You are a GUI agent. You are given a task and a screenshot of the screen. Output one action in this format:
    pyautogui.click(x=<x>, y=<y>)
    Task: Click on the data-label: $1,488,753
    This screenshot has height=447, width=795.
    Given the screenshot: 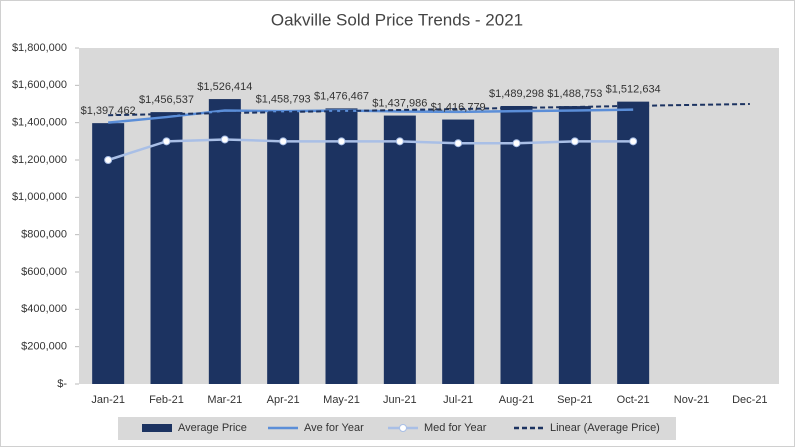 What is the action you would take?
    pyautogui.click(x=574, y=94)
    